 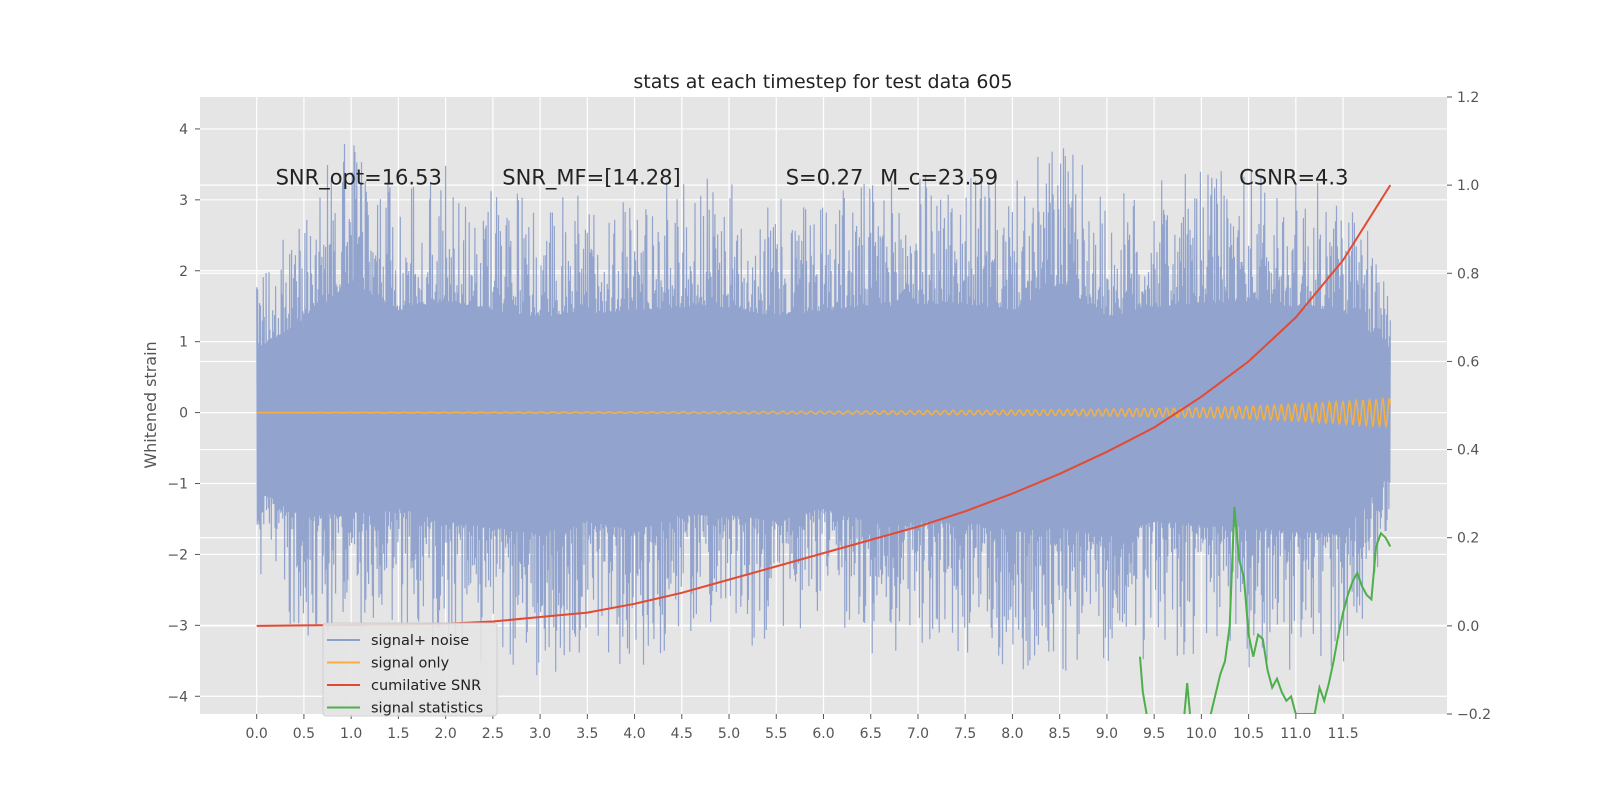 What do you see at coordinates (965, 734) in the screenshot?
I see `x-tick-label: 7.5` at bounding box center [965, 734].